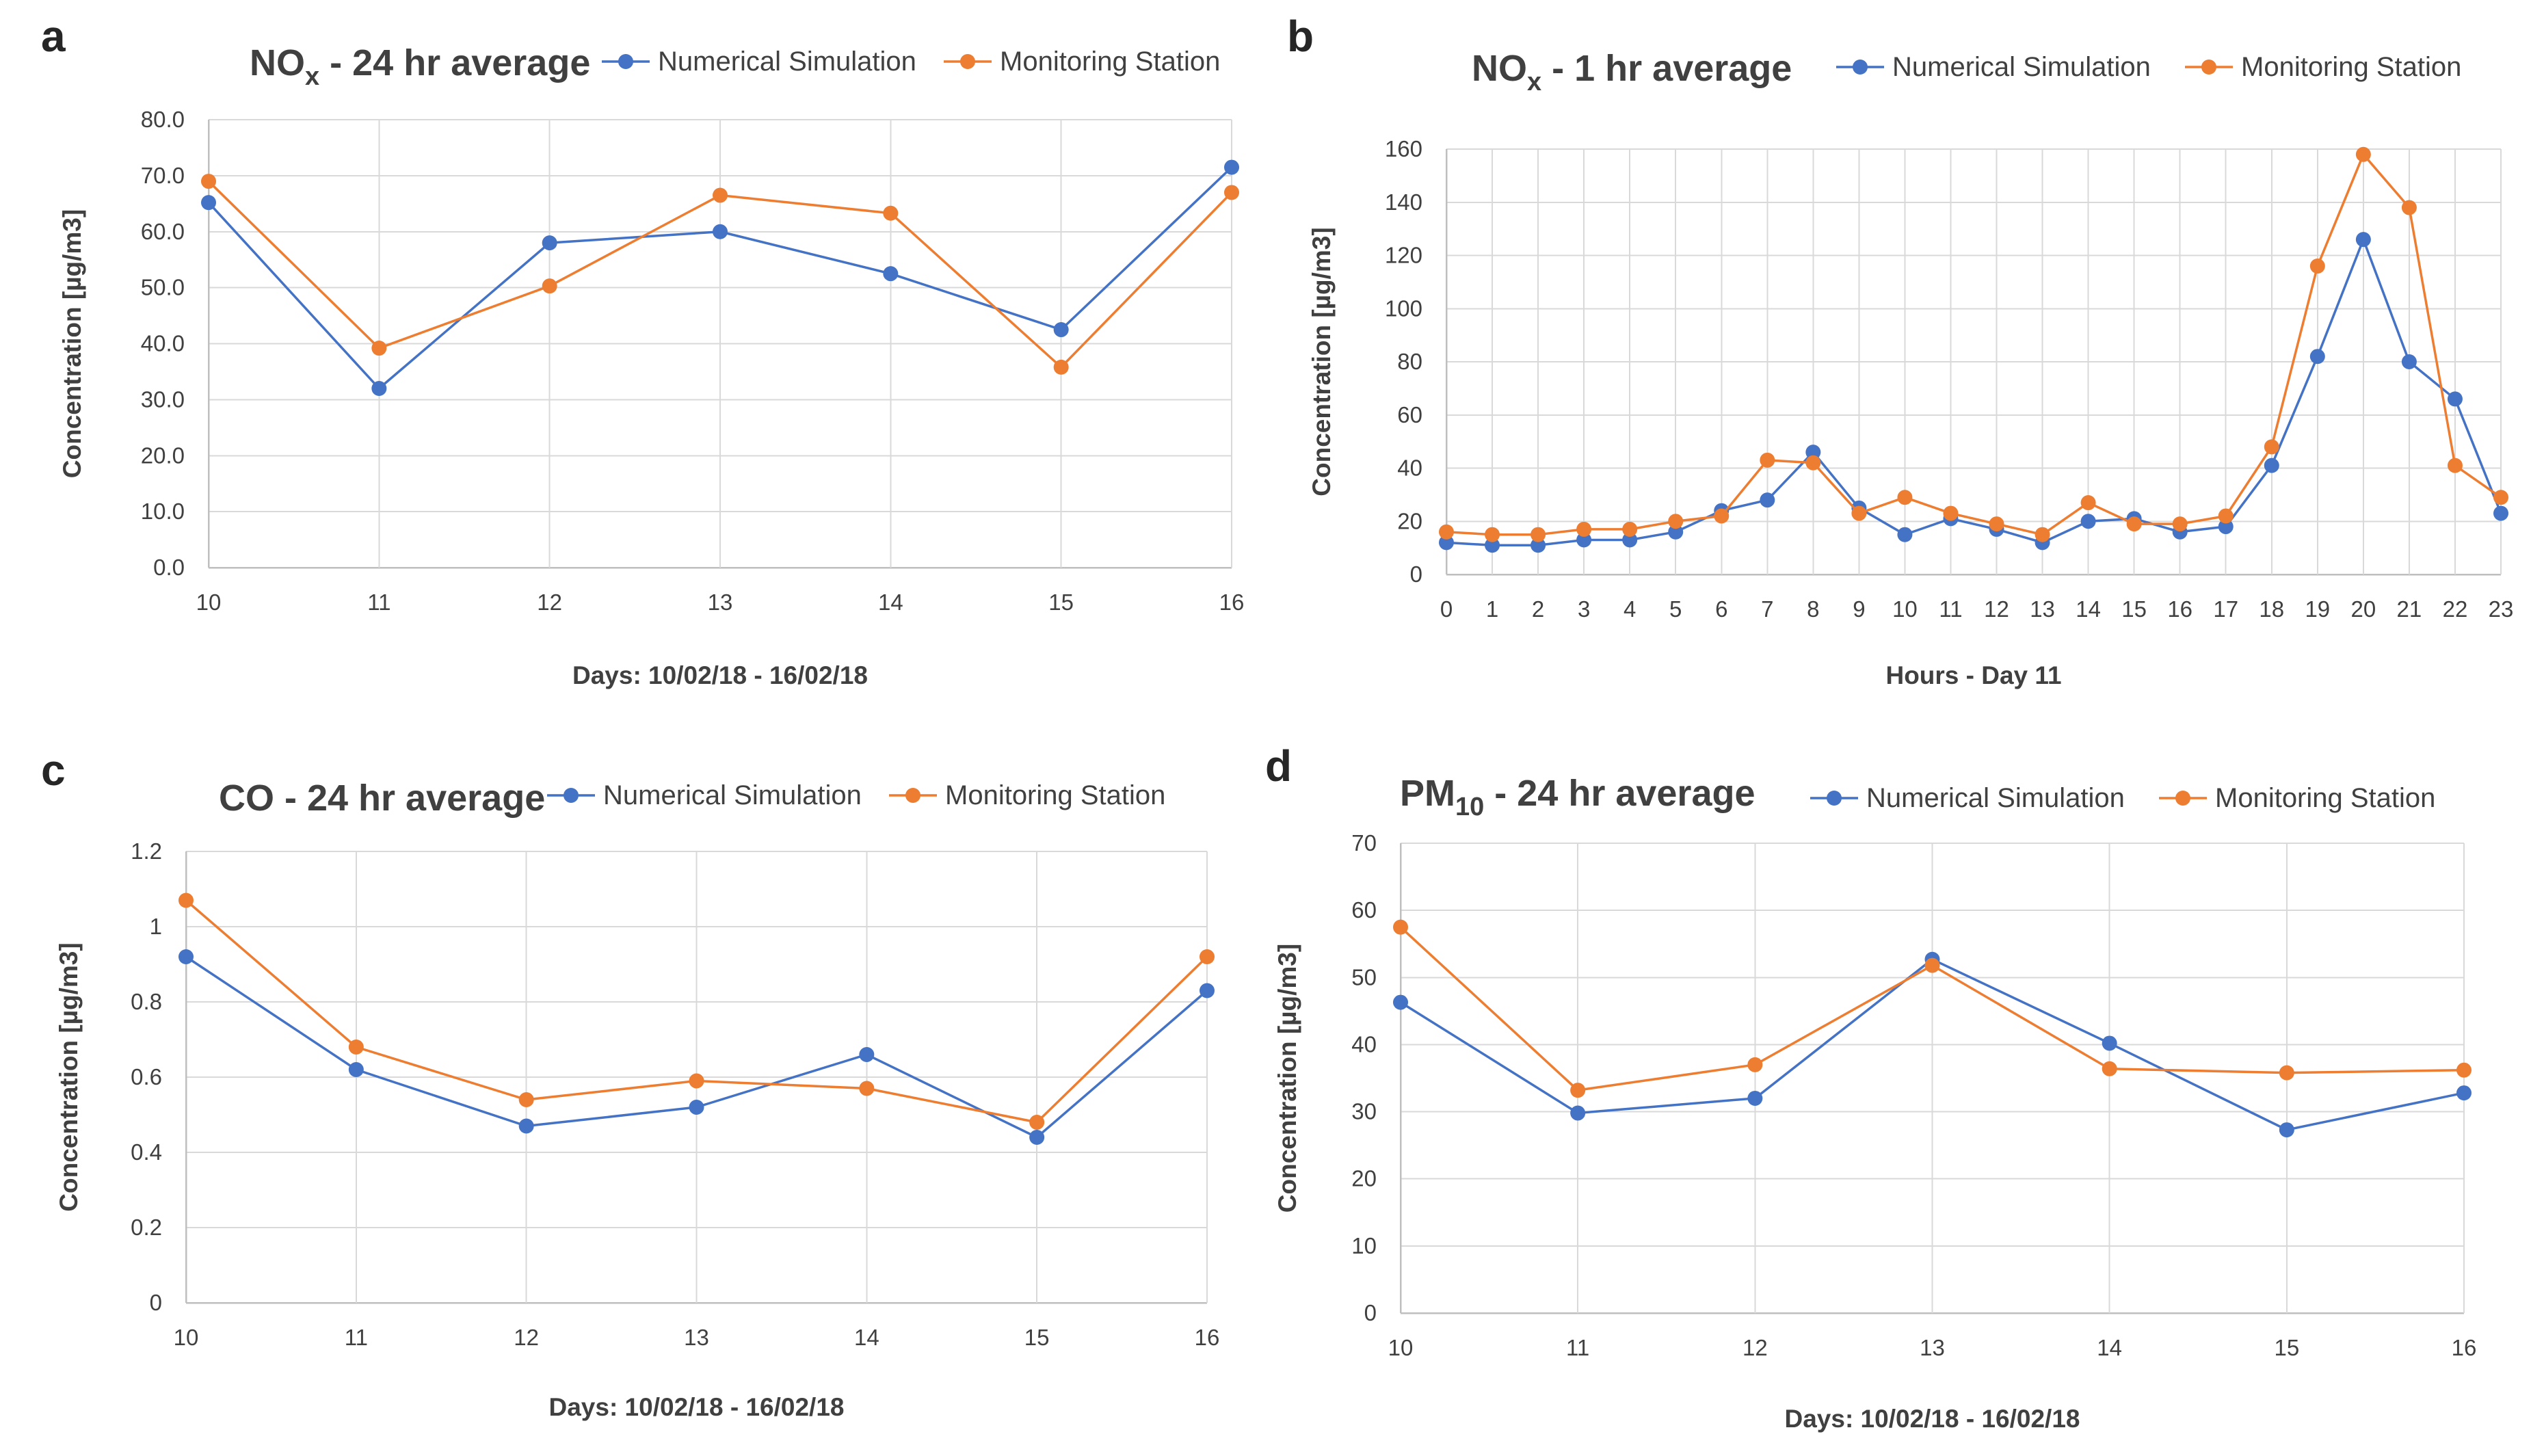 Image resolution: width=2531 pixels, height=1456 pixels. I want to click on y-tick-label: 60.0, so click(163, 231).